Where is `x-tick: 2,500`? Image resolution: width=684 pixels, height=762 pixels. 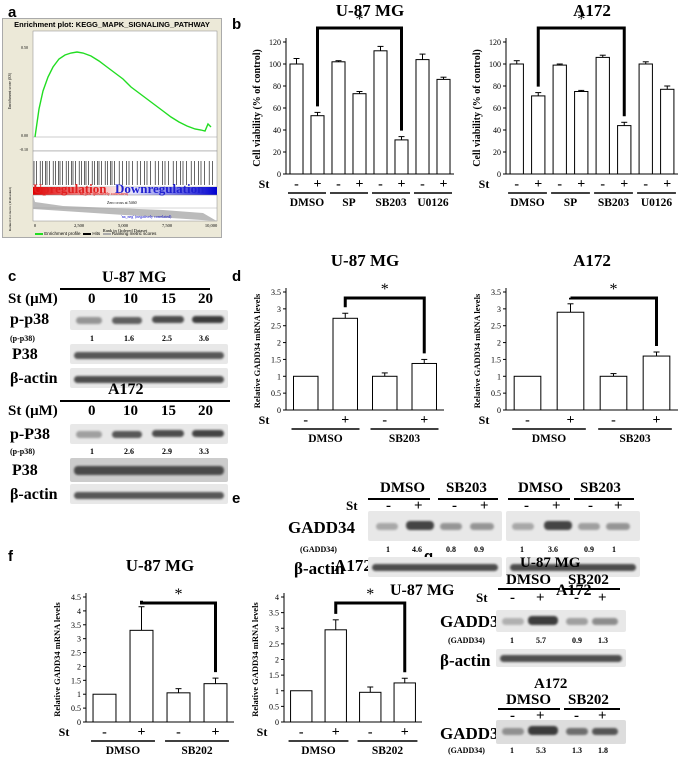 x-tick: 2,500 is located at coordinates (79, 226).